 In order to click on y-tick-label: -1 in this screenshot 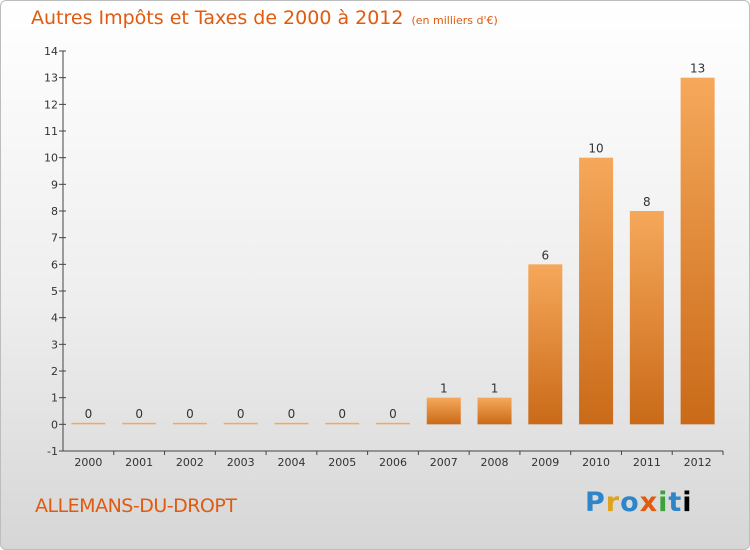, I will do `click(52, 451)`.